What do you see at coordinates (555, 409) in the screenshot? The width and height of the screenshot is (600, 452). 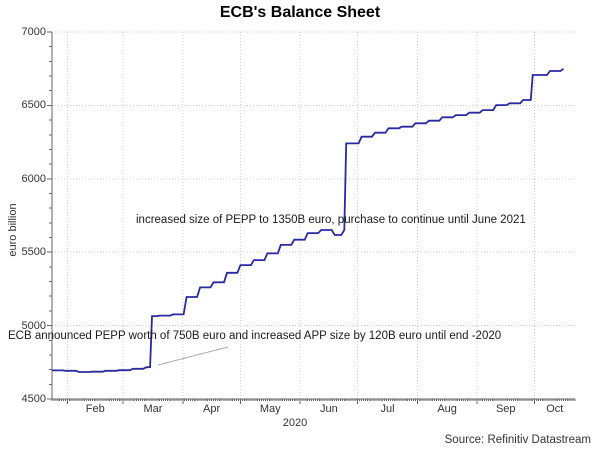 I see `x-month-label: Oct` at bounding box center [555, 409].